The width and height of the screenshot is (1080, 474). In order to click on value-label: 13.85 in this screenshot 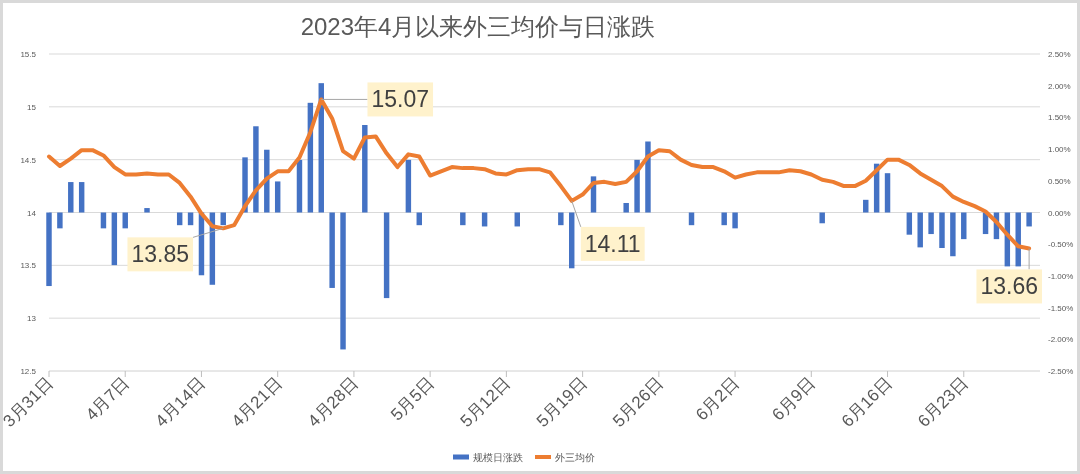, I will do `click(175, 249)`.